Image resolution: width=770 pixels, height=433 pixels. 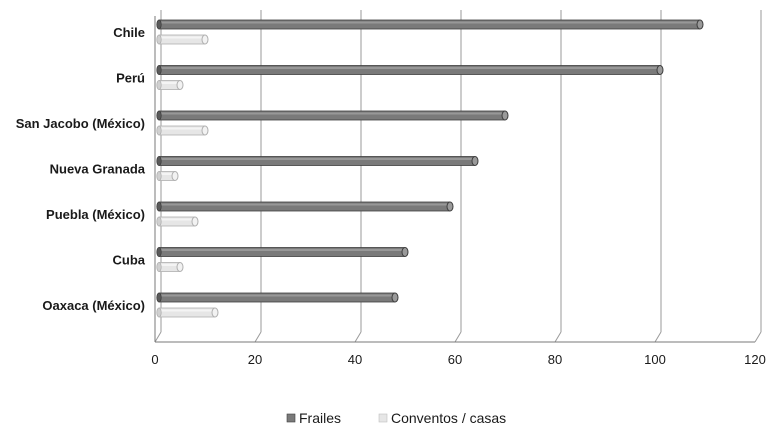 I want to click on x-tick-labels: 0 20 40 60 80 100 120, so click(x=458, y=359).